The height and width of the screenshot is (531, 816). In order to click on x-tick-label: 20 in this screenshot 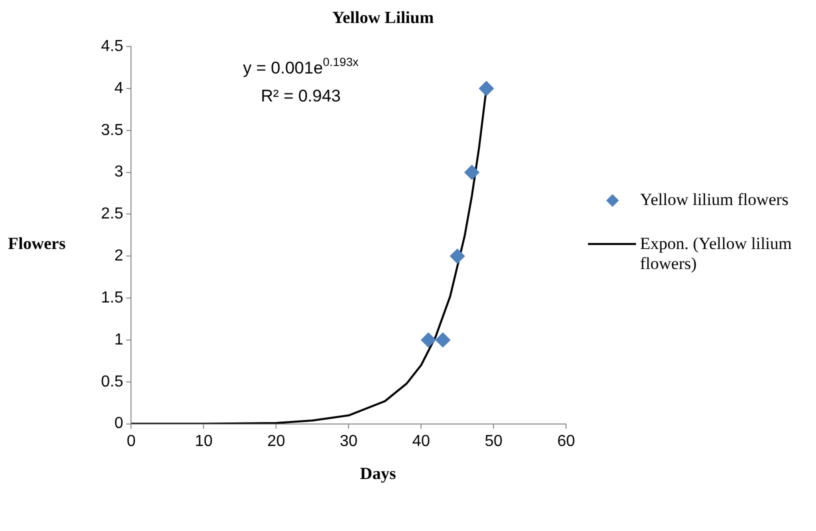, I will do `click(276, 441)`.